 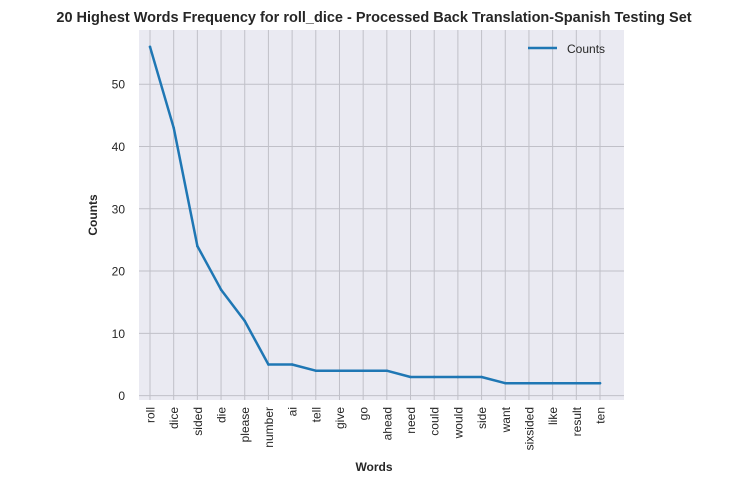 I want to click on x-tick-label: ai, so click(x=293, y=411).